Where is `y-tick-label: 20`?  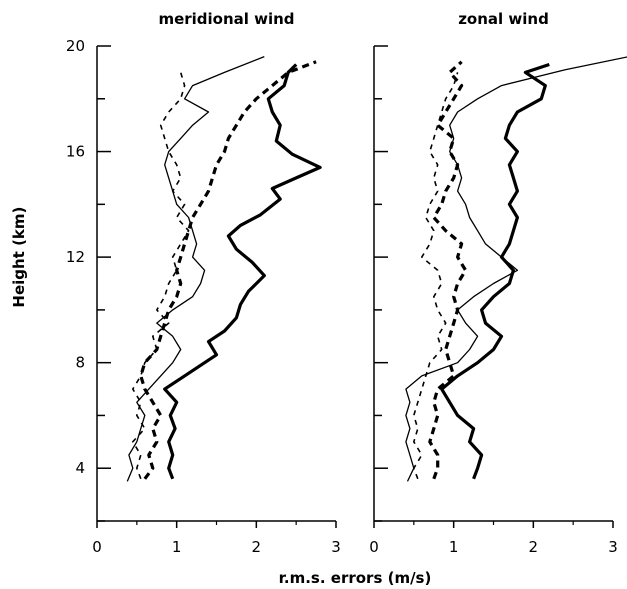
y-tick-label: 20 is located at coordinates (75, 46).